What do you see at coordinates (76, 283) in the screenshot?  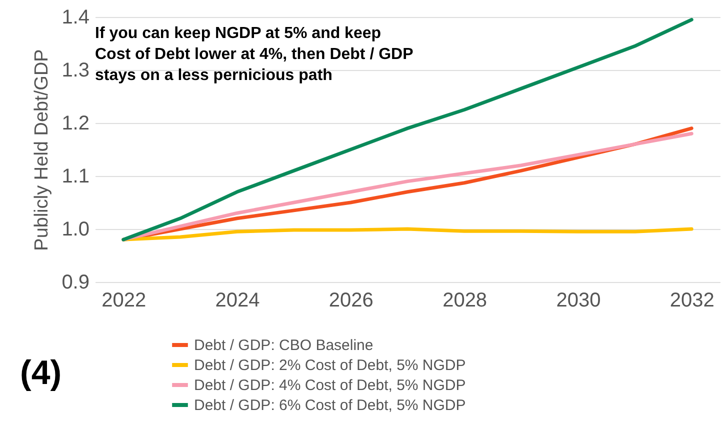 I see `y-tick-label: 0.9` at bounding box center [76, 283].